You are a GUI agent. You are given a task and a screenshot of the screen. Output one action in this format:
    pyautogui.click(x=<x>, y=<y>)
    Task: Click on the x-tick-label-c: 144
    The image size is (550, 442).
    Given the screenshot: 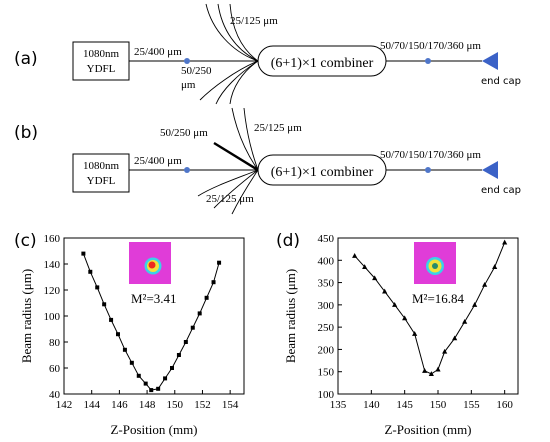 What is the action you would take?
    pyautogui.click(x=91, y=405)
    